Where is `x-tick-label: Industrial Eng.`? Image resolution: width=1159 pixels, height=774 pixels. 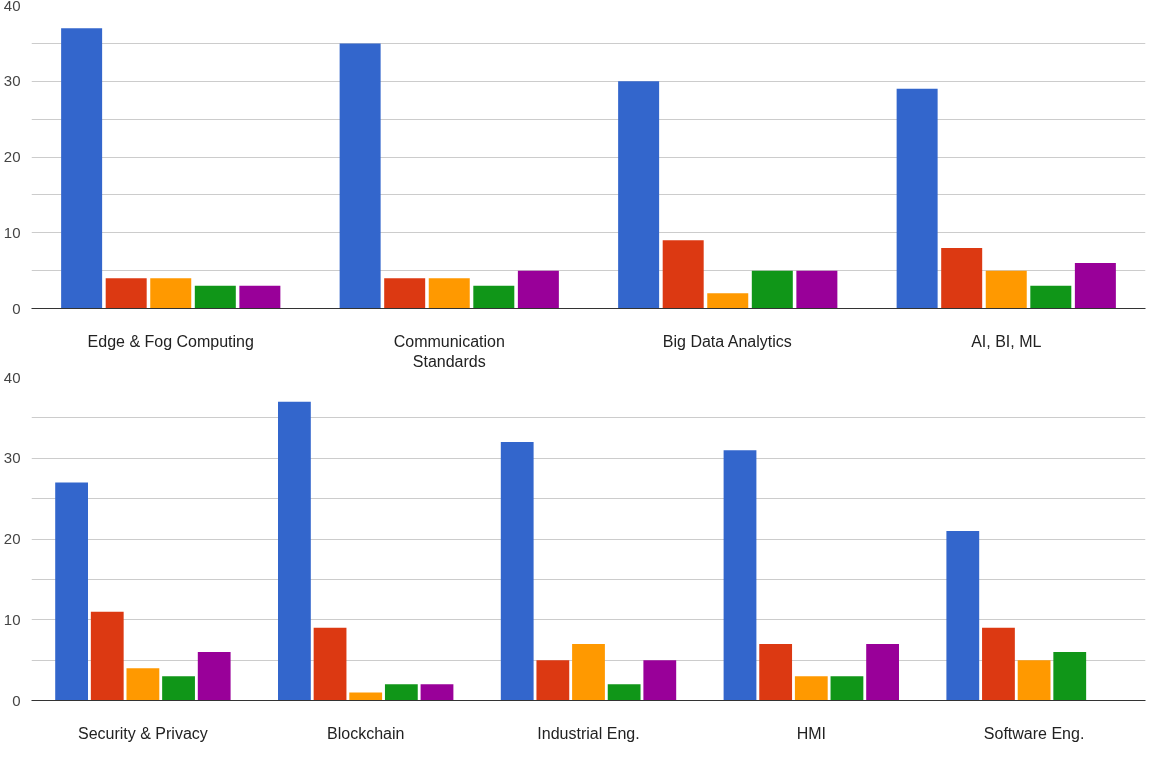
x-tick-label: Industrial Eng. is located at coordinates (588, 733).